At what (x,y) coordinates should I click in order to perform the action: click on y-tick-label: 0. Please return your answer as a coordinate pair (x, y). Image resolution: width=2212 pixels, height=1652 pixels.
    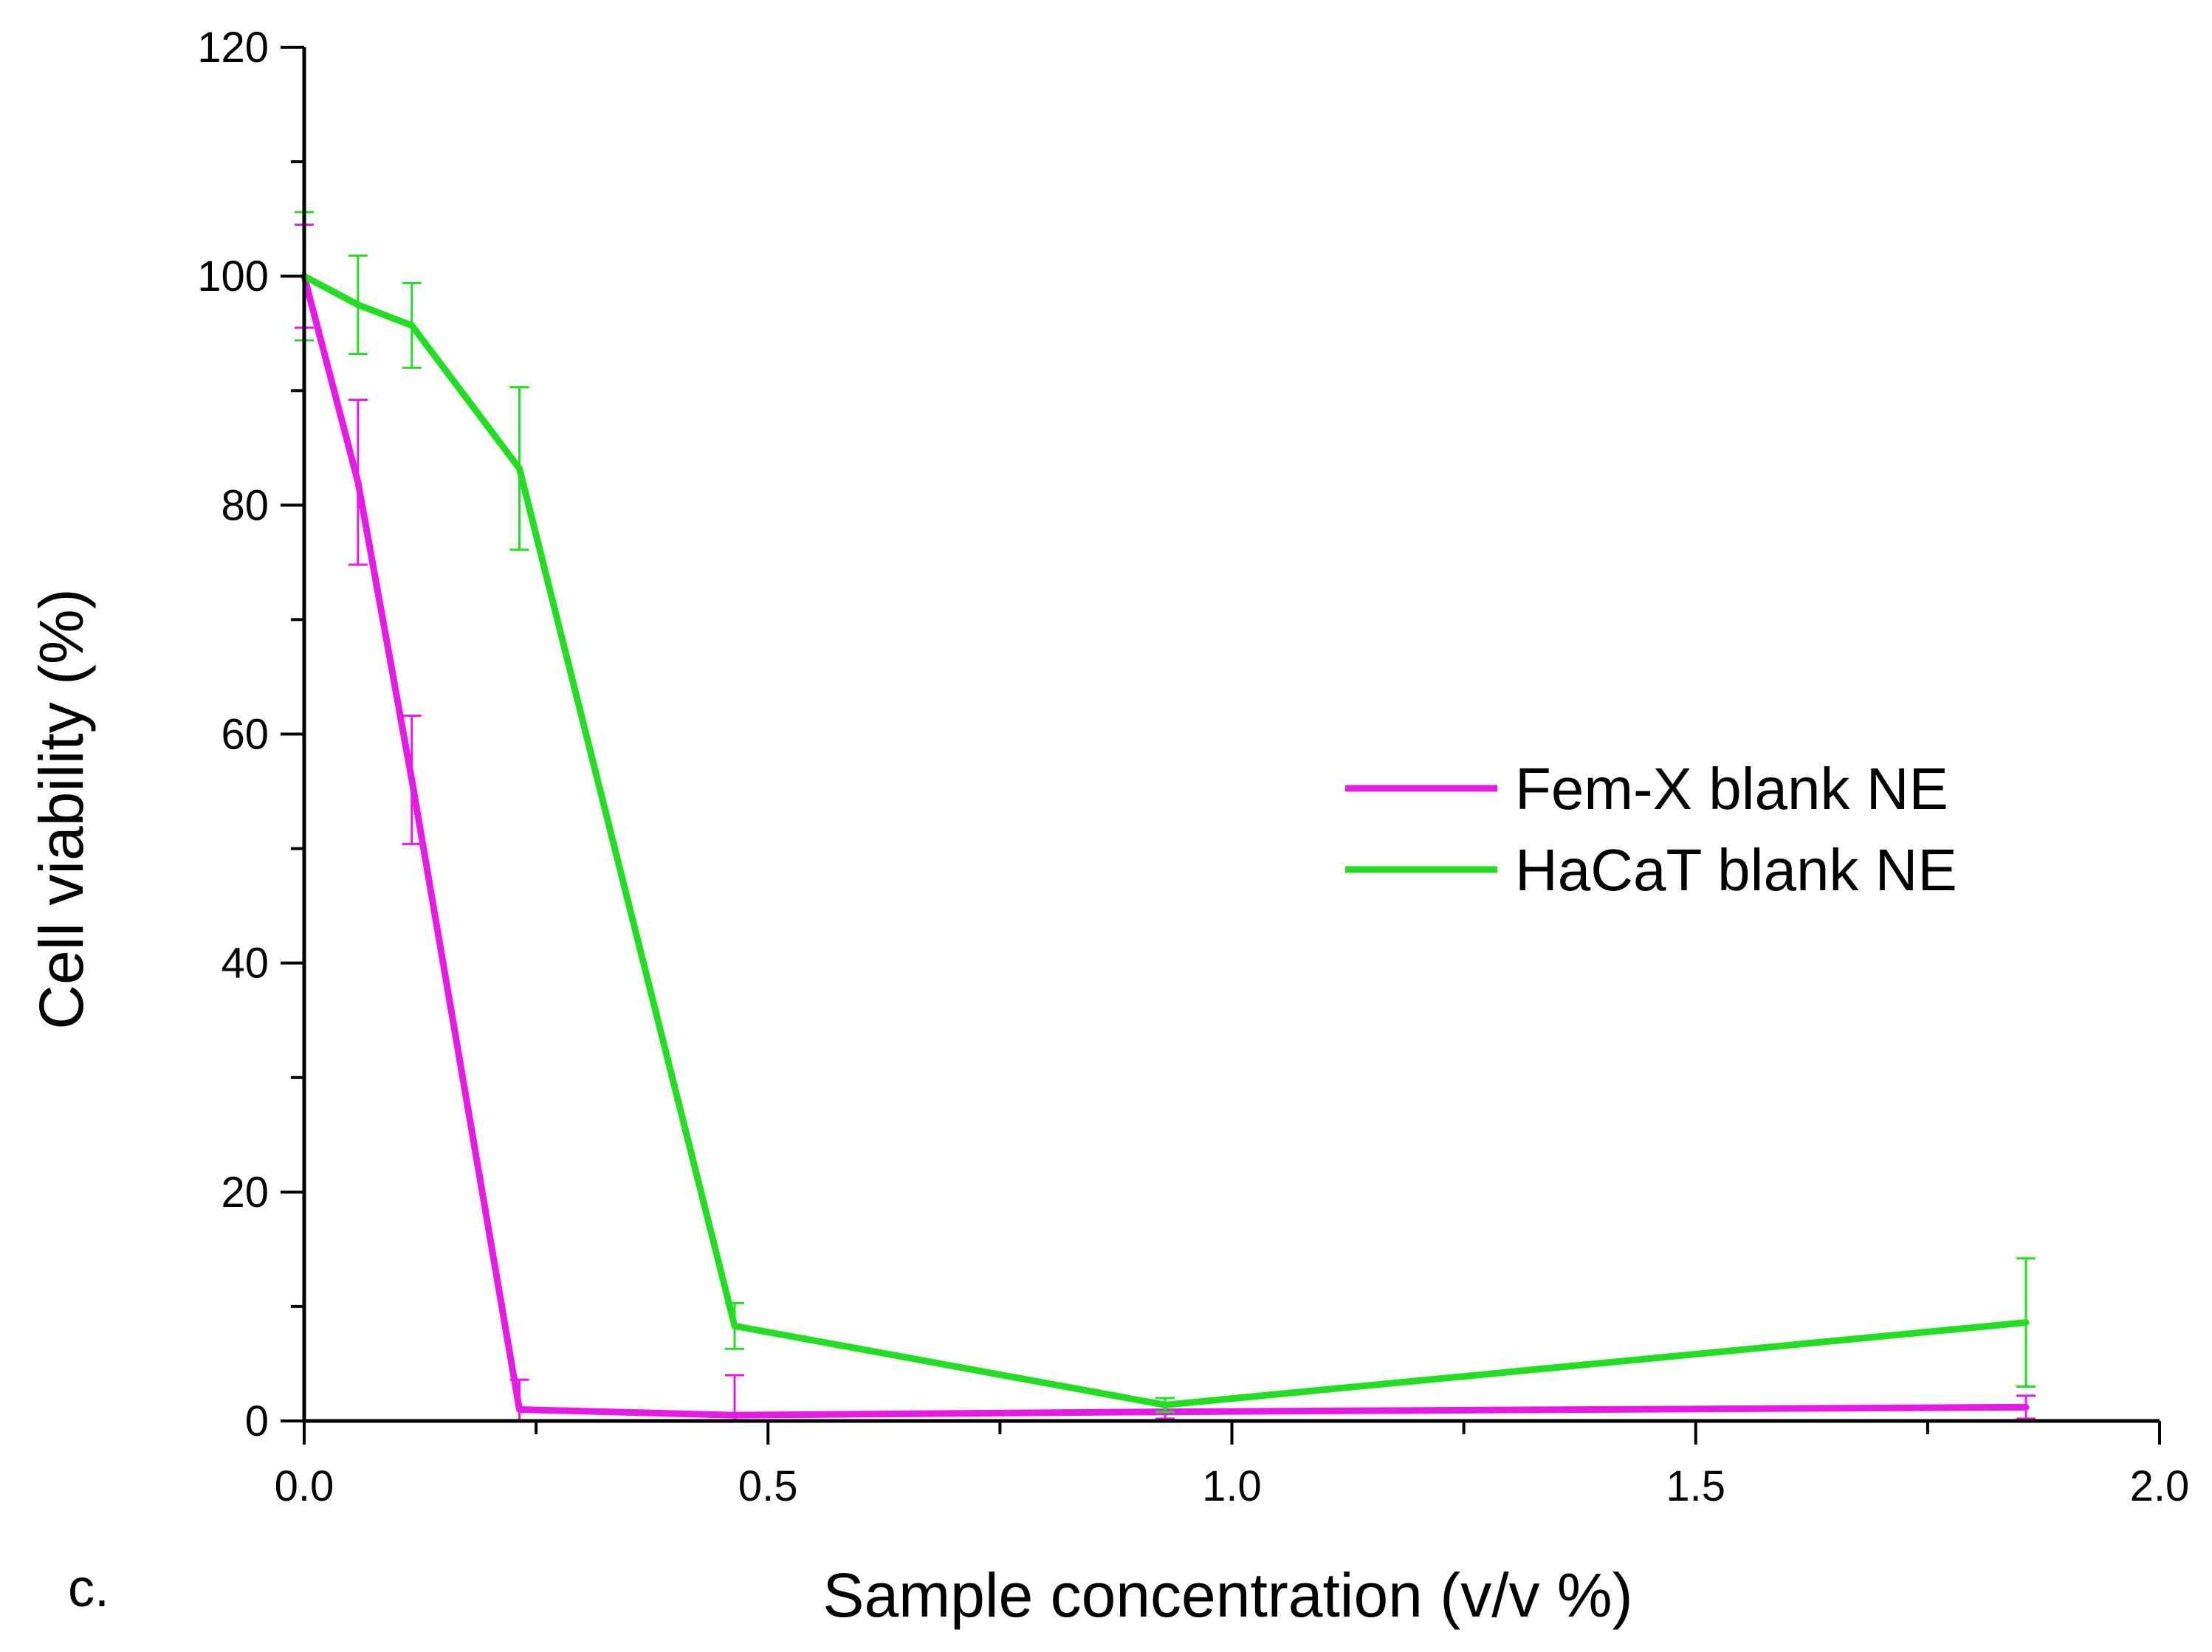
    Looking at the image, I should click on (257, 1421).